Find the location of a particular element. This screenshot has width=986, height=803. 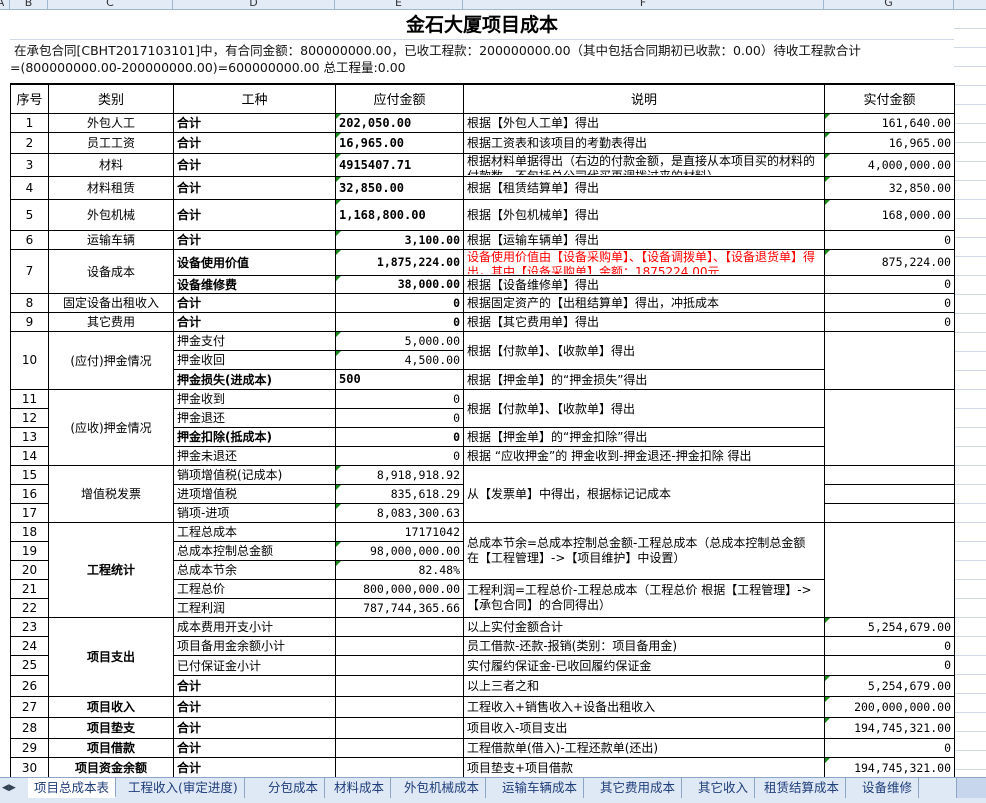

note-cell: 项目收入-项目支出 is located at coordinates (644, 727).